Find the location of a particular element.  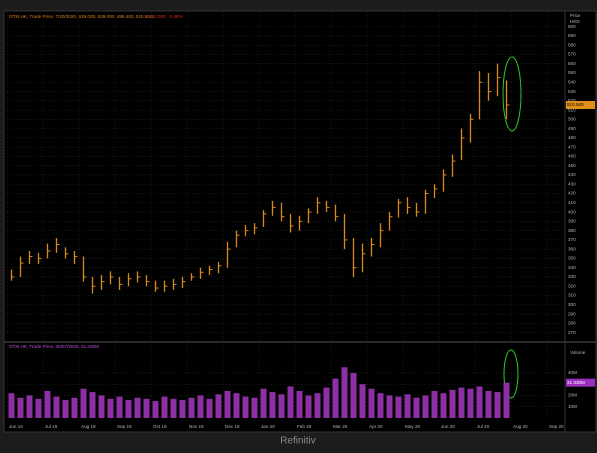

y-tick-label: 490 is located at coordinates (572, 128).